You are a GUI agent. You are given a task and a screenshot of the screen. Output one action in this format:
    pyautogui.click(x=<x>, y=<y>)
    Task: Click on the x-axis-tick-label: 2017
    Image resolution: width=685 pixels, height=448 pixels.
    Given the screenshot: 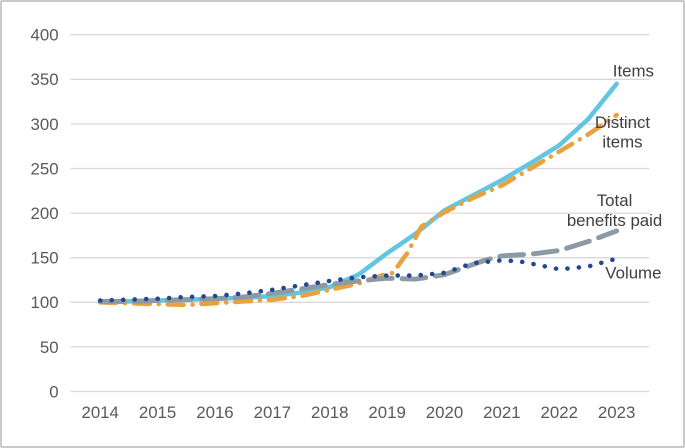 What is the action you would take?
    pyautogui.click(x=272, y=412)
    